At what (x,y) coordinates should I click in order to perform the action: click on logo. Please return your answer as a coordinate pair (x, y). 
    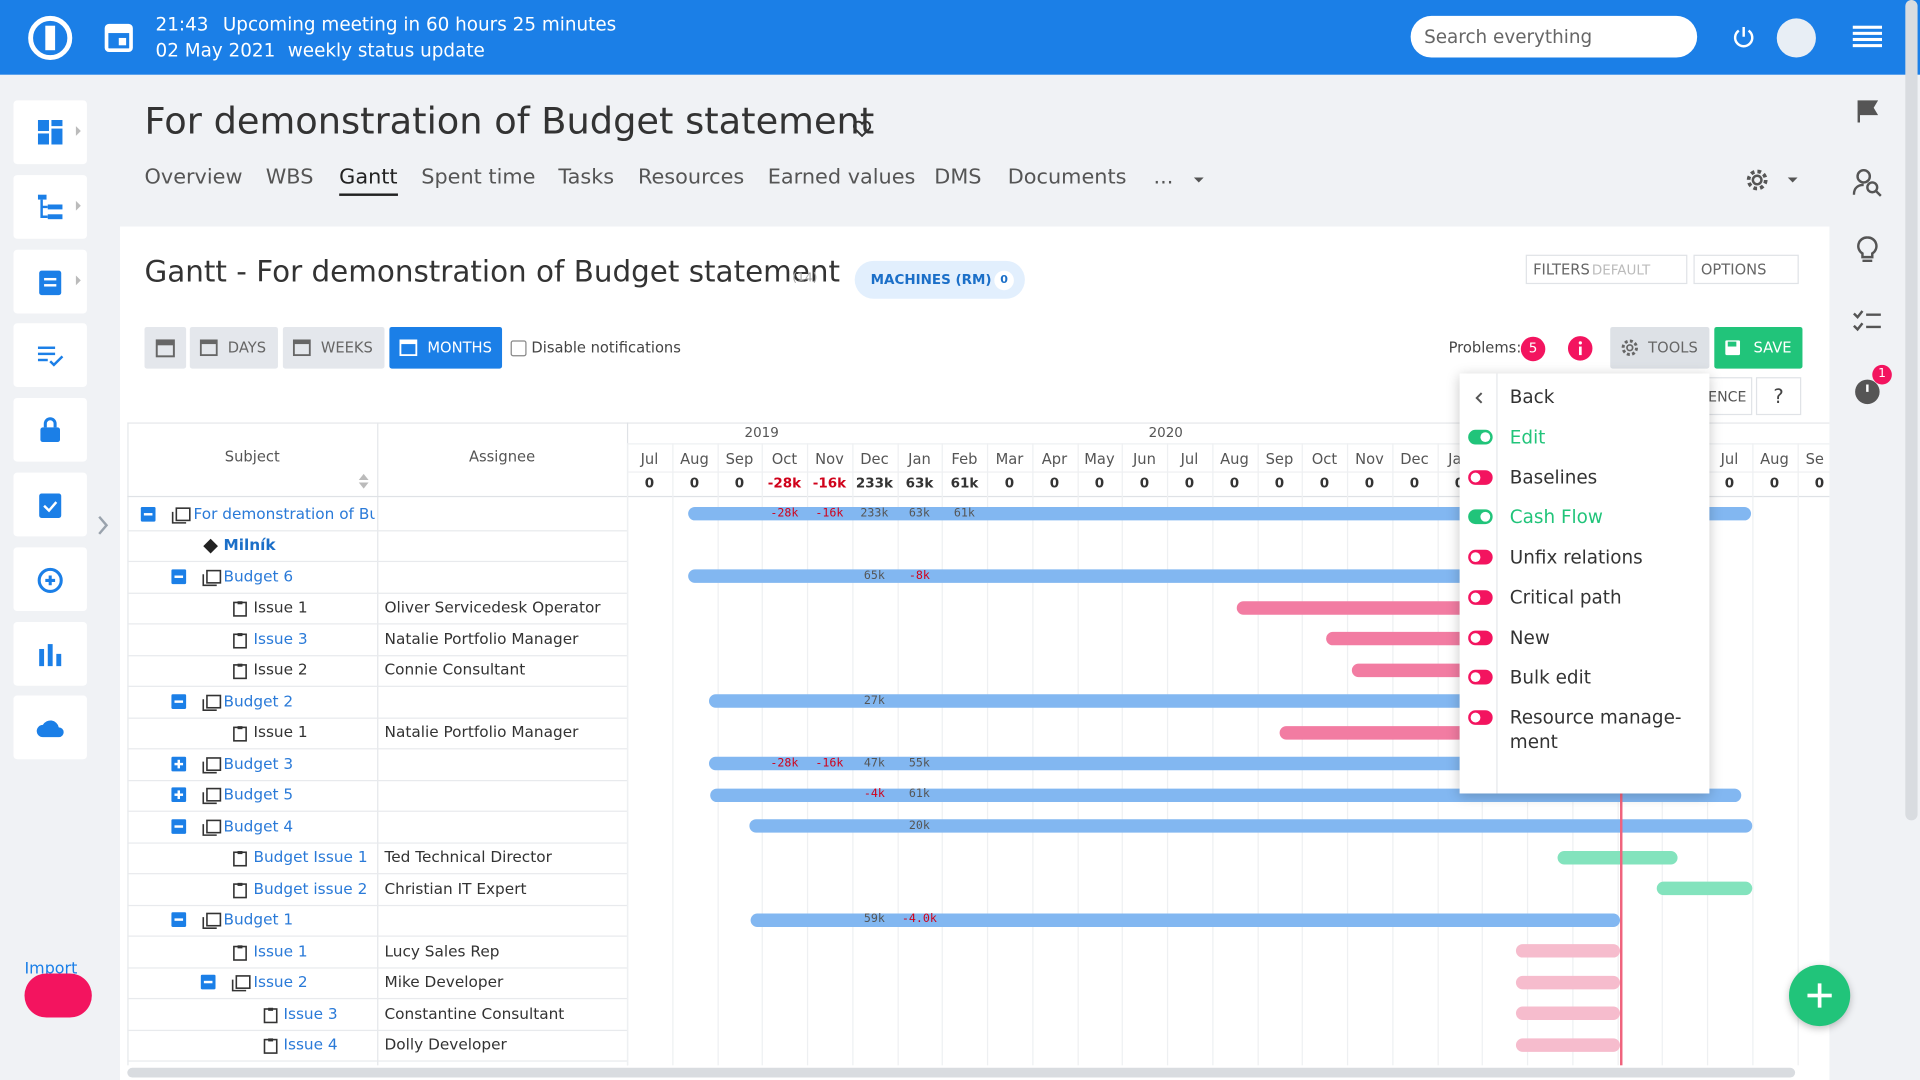
    Looking at the image, I should click on (50, 38).